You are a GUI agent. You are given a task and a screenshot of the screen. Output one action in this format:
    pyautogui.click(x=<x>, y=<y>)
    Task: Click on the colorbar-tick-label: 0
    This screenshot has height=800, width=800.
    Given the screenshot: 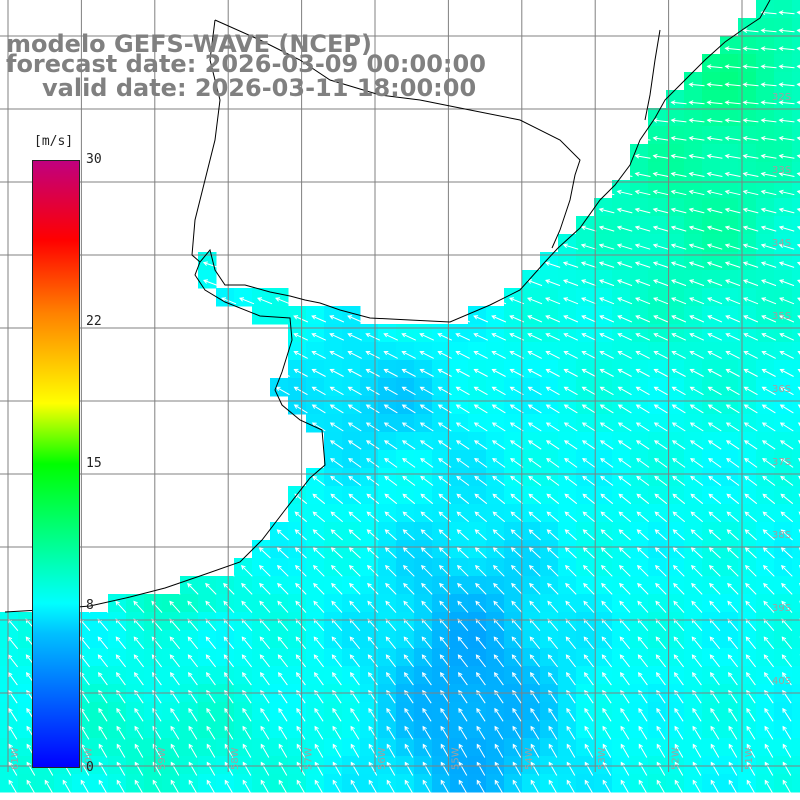 What is the action you would take?
    pyautogui.click(x=90, y=767)
    